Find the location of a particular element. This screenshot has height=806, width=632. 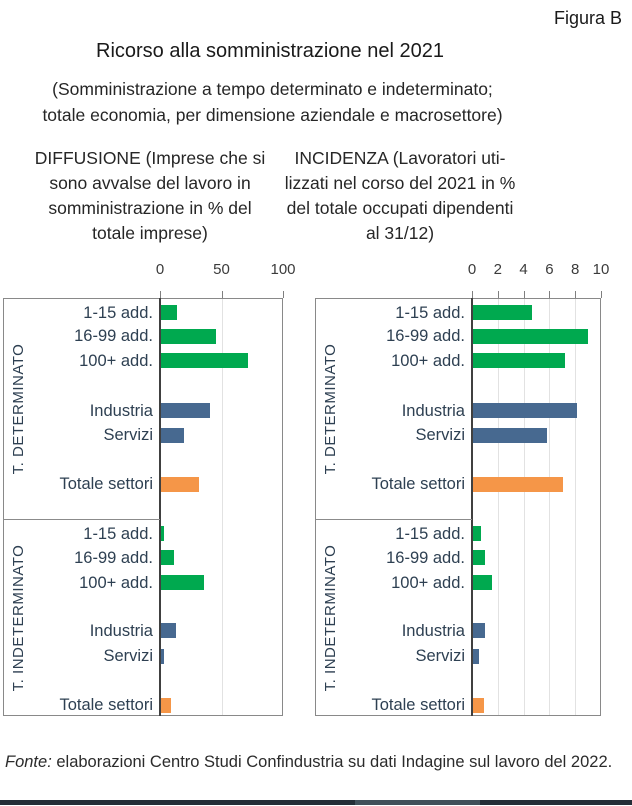

panel-heading-line: al 31/12) is located at coordinates (400, 233).